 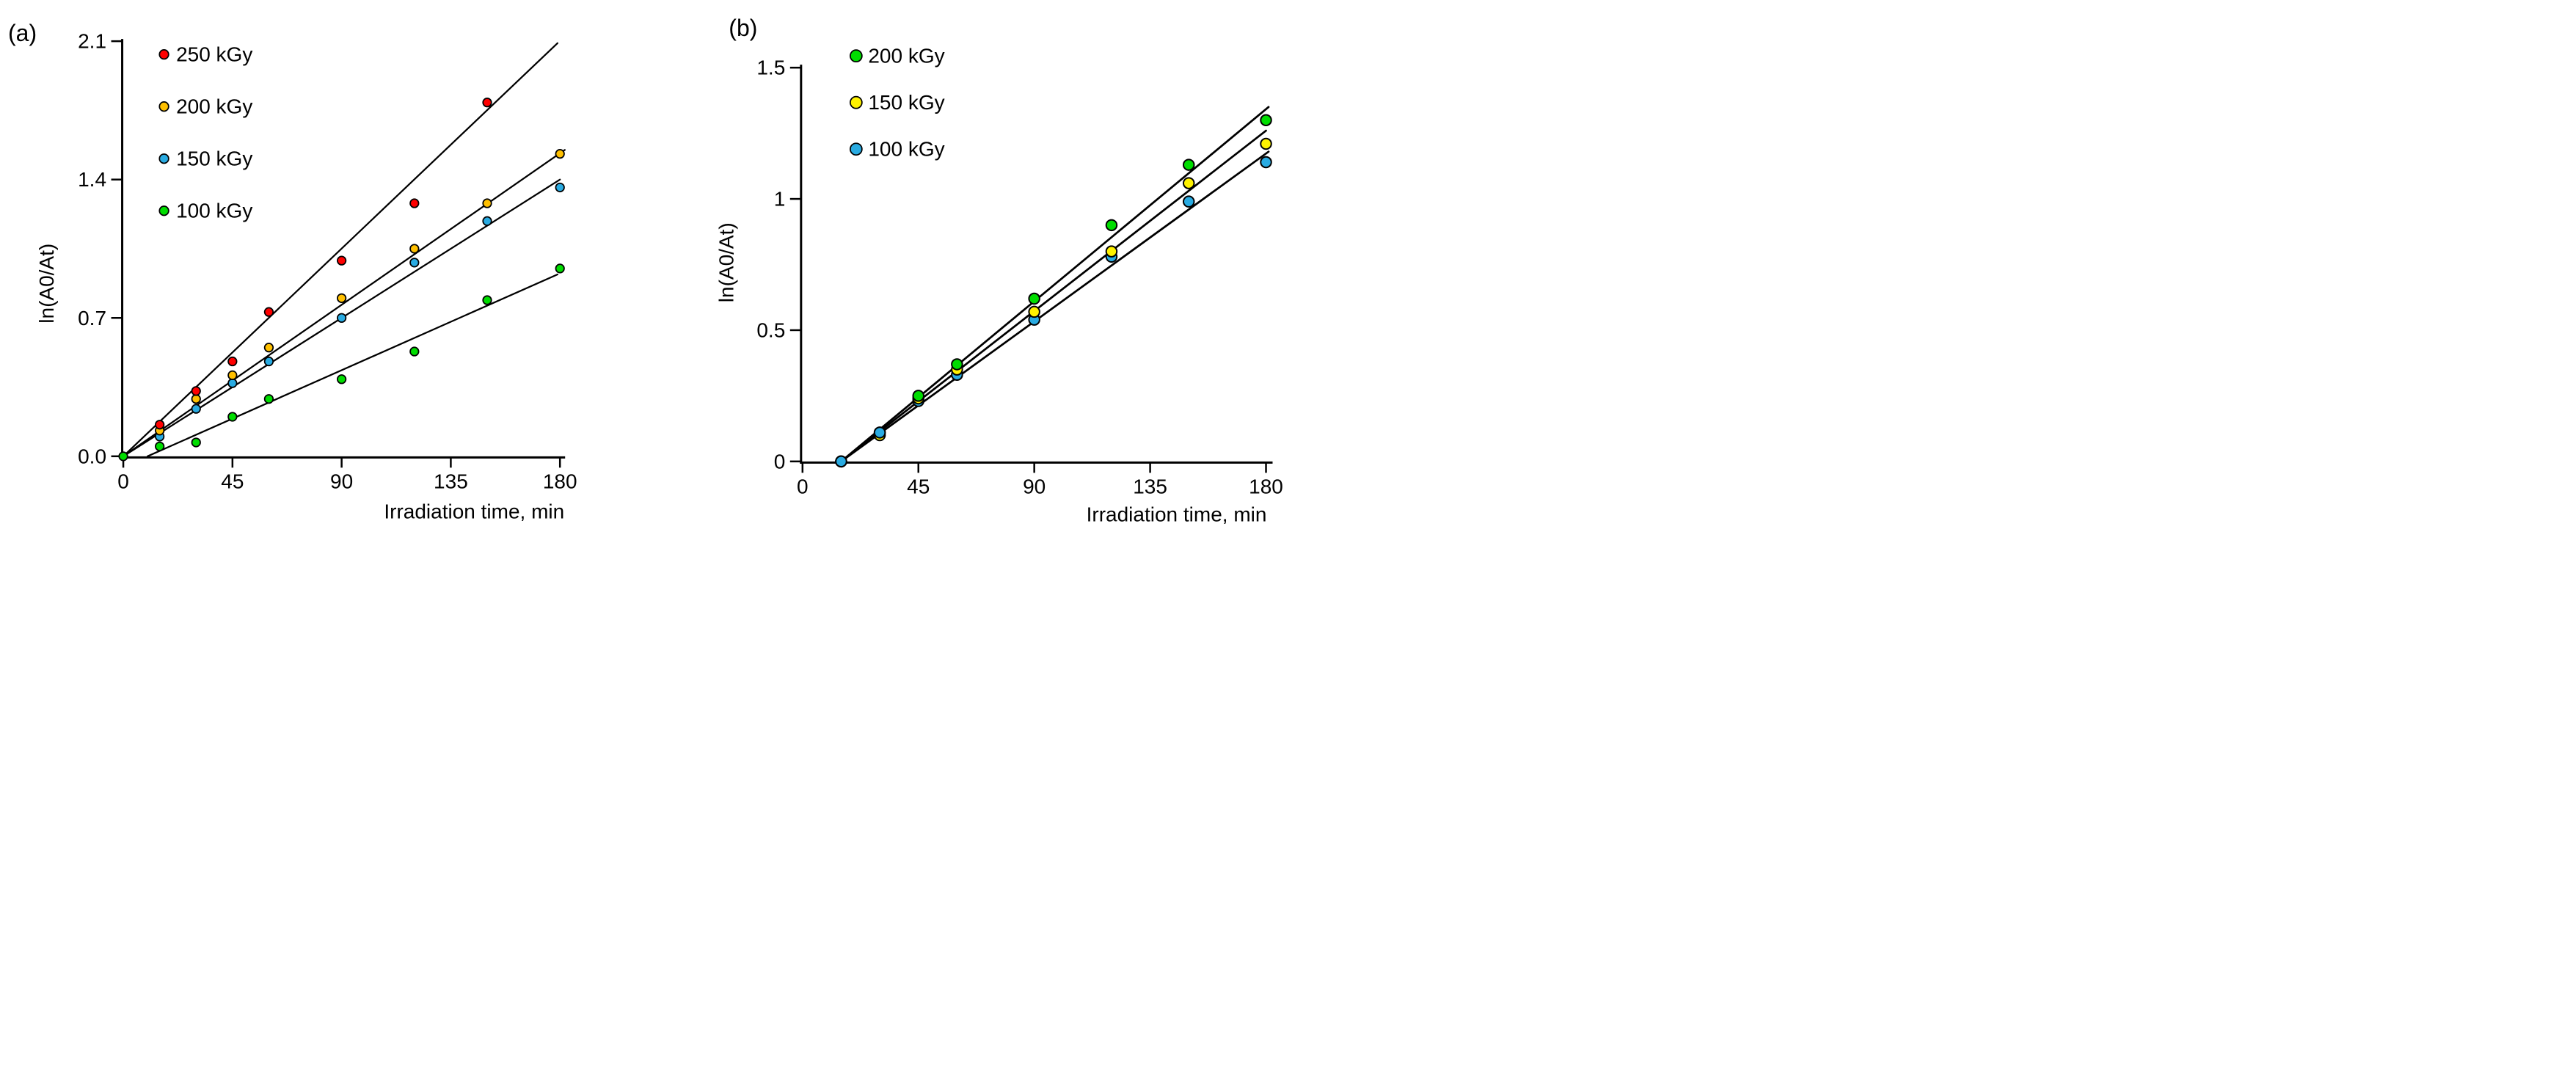 What do you see at coordinates (214, 55) in the screenshot?
I see `legend-label: 250 kGy` at bounding box center [214, 55].